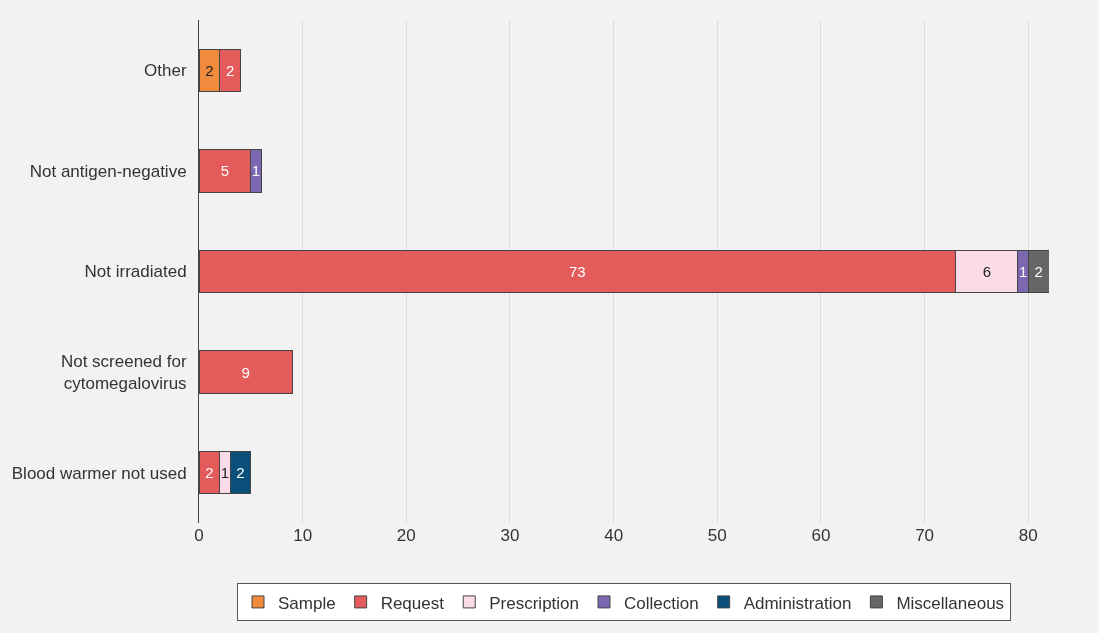 Image resolution: width=1099 pixels, height=633 pixels. I want to click on data-label: 9, so click(245, 372).